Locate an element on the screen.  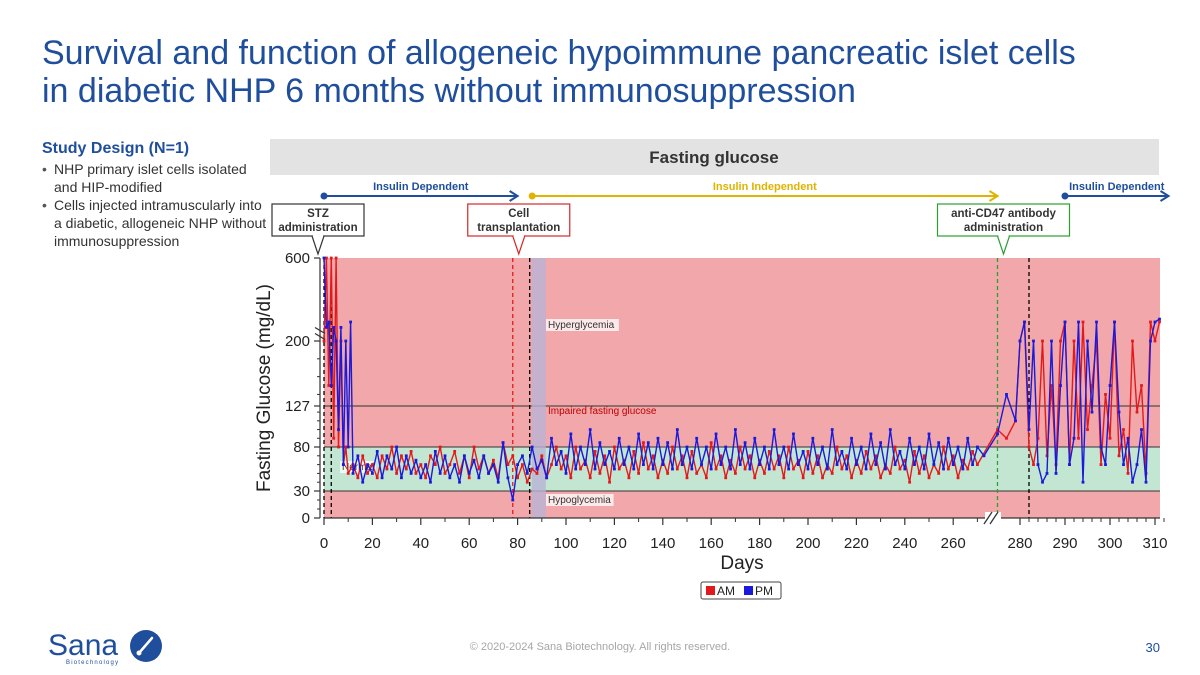
y-tick-label: 127 is located at coordinates (297, 406).